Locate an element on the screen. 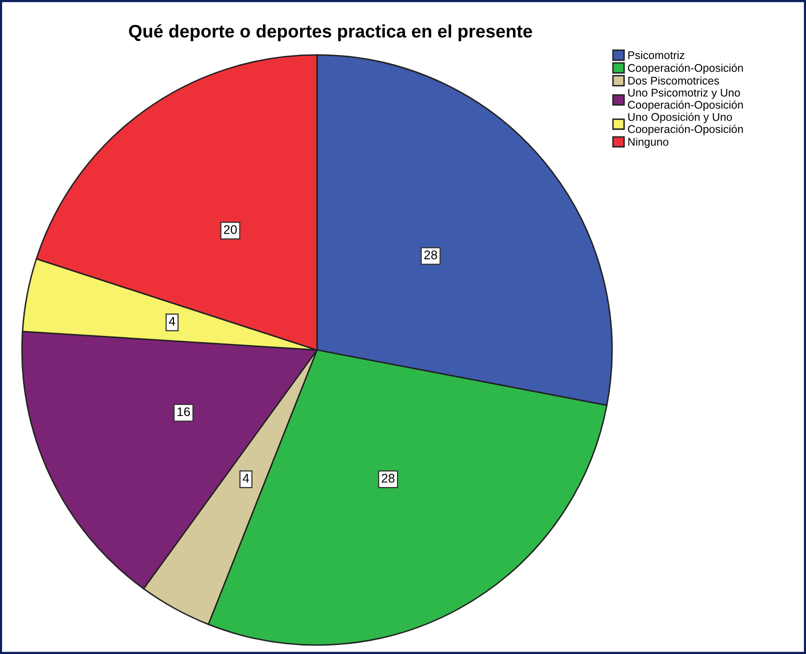 This screenshot has height=654, width=806. data-label: 20 is located at coordinates (230, 229).